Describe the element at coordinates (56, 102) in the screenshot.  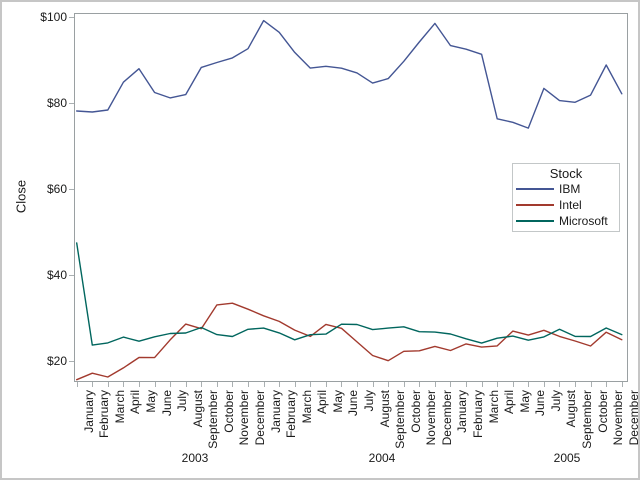
I see `y-tick-label: $80` at that location.